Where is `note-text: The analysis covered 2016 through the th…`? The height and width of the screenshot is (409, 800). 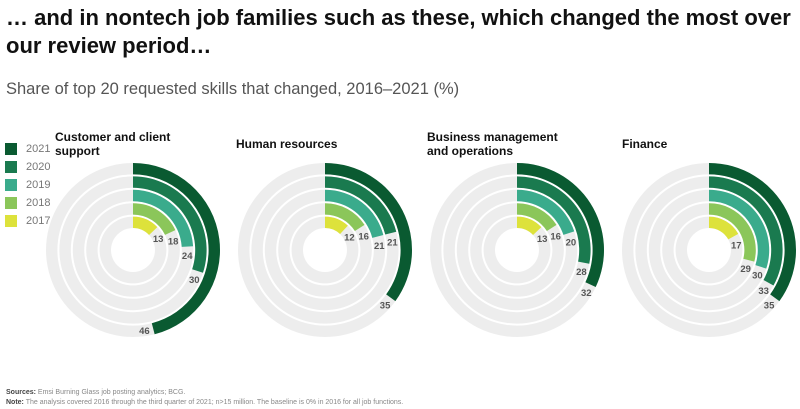 note-text: The analysis covered 2016 through the th… is located at coordinates (213, 402).